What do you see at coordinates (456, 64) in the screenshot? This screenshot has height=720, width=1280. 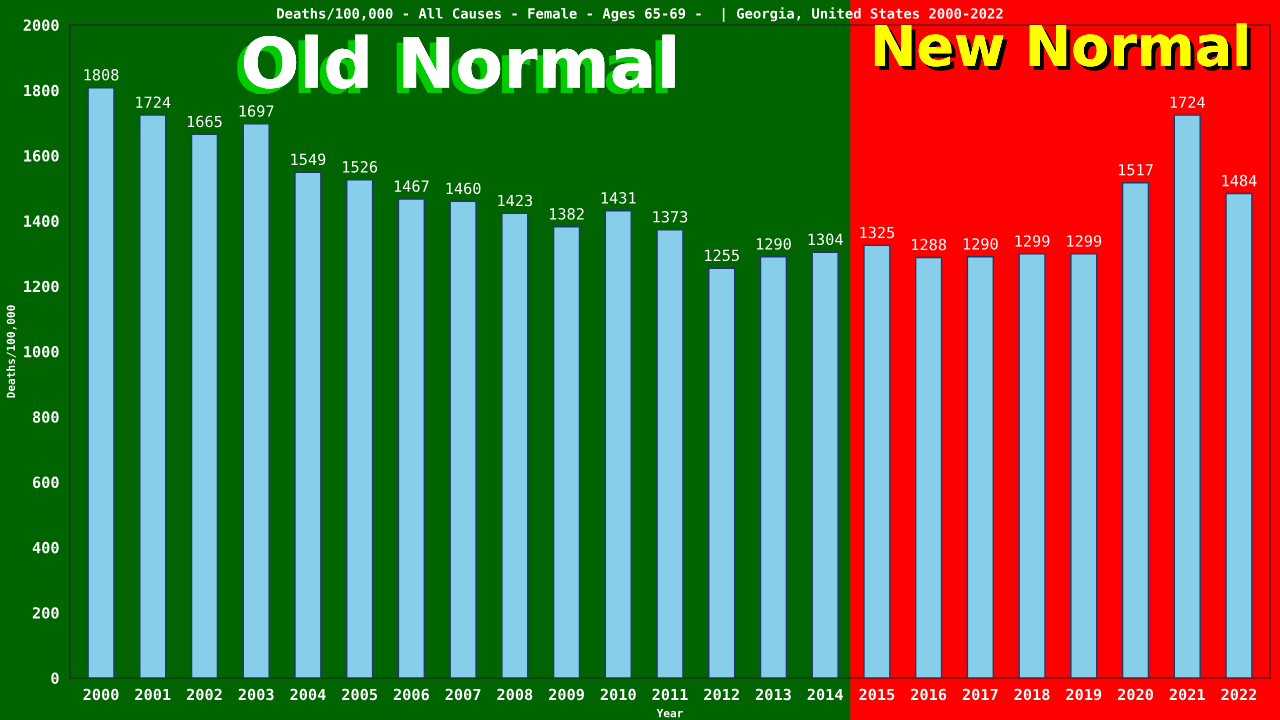 I see `band-label: Old Normal` at bounding box center [456, 64].